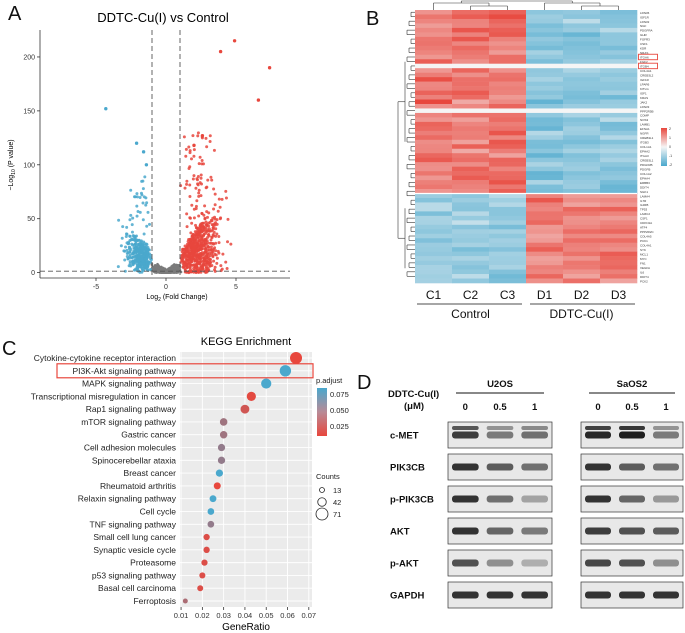 This screenshot has width=685, height=633. What do you see at coordinates (644, 187) in the screenshot?
I see `heatmap-gene-label: DDIT4` at bounding box center [644, 187].